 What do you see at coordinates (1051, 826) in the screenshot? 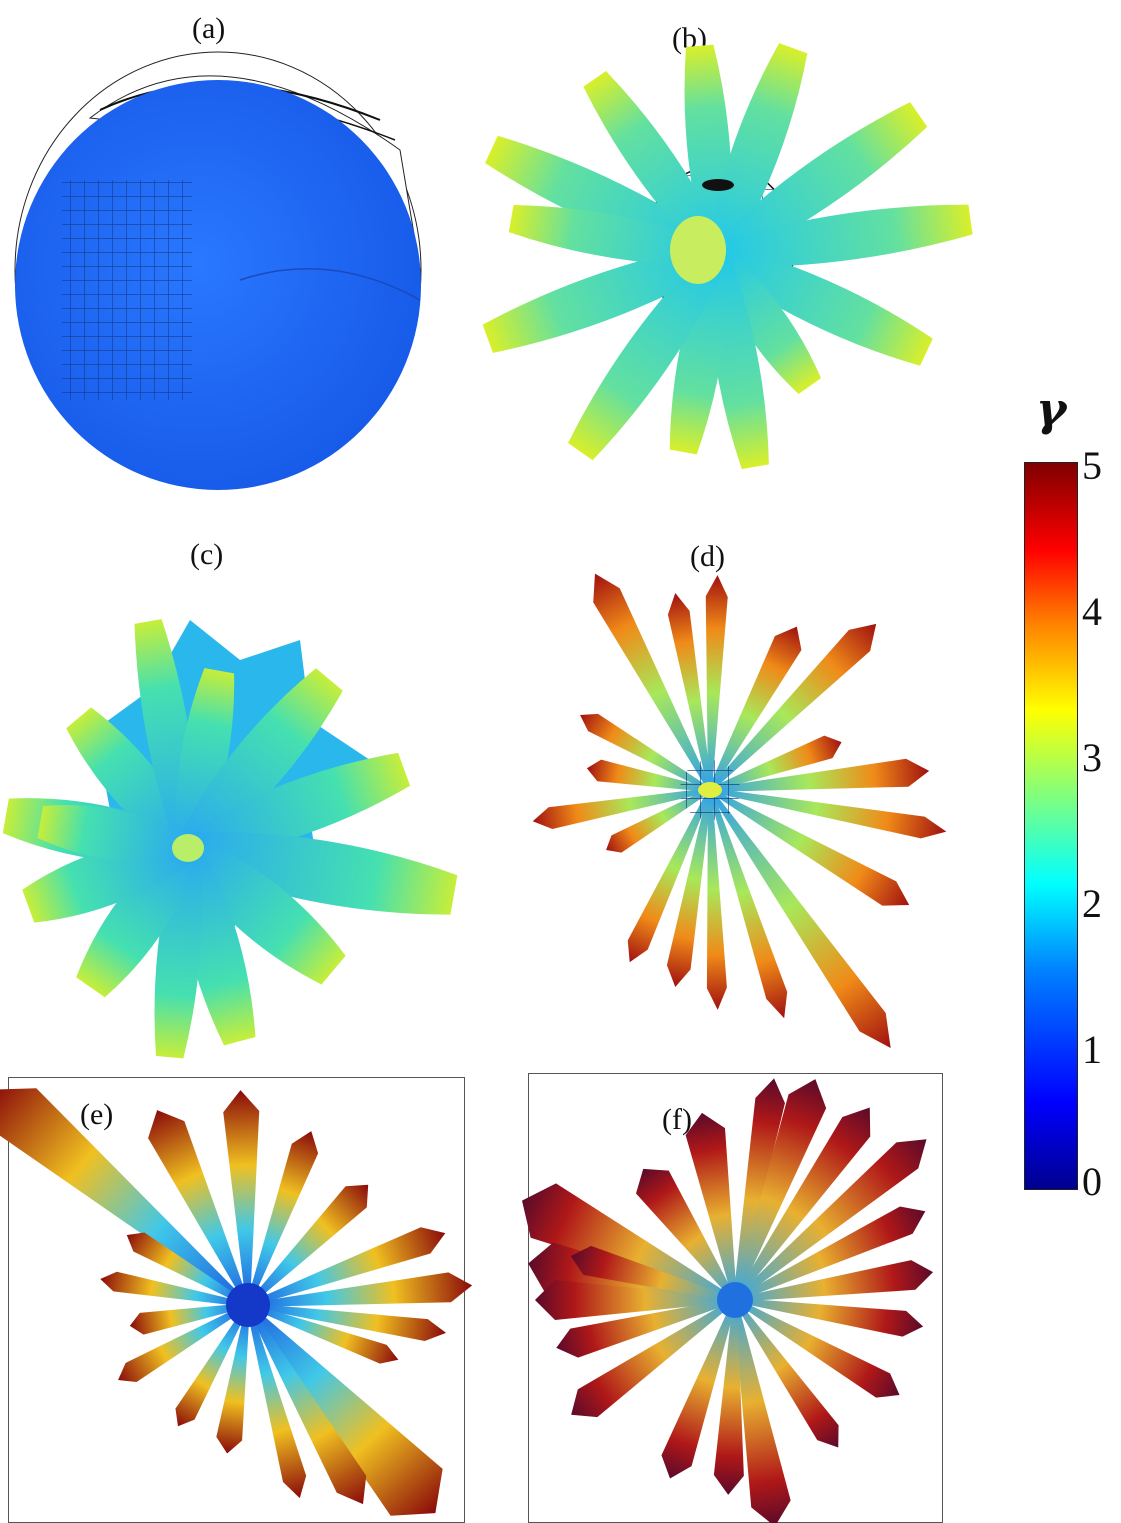
I see `colorbar` at bounding box center [1051, 826].